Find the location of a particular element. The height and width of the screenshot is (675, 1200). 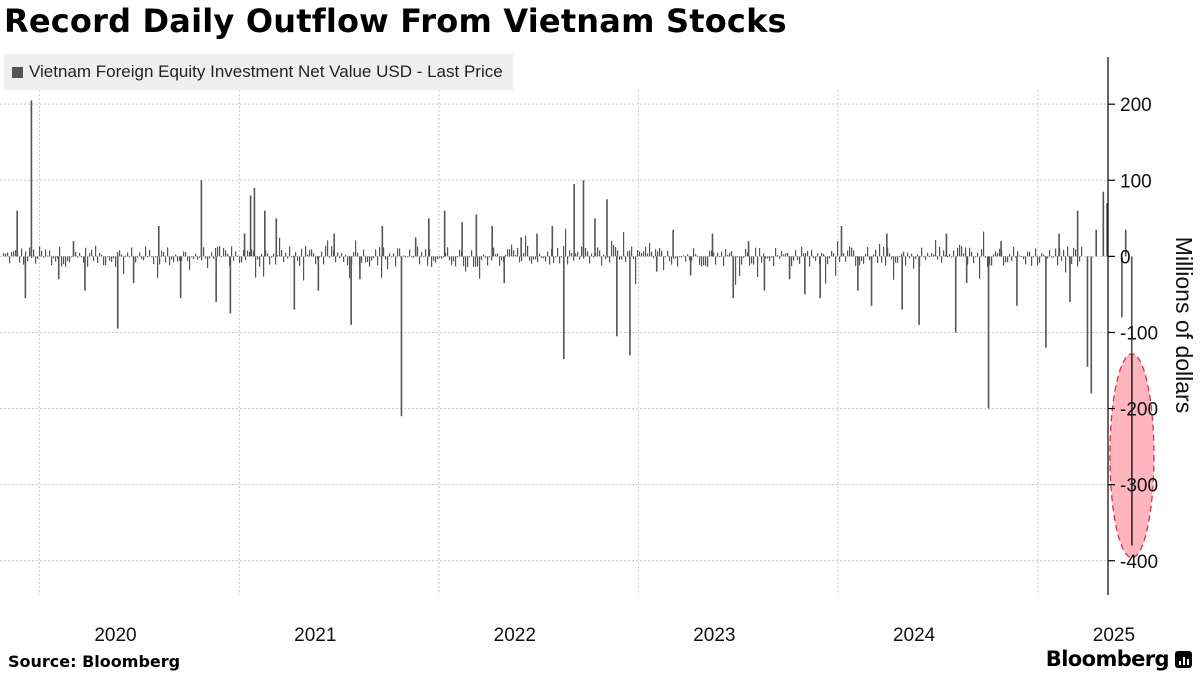

legend-swatch-icon is located at coordinates (17, 72).